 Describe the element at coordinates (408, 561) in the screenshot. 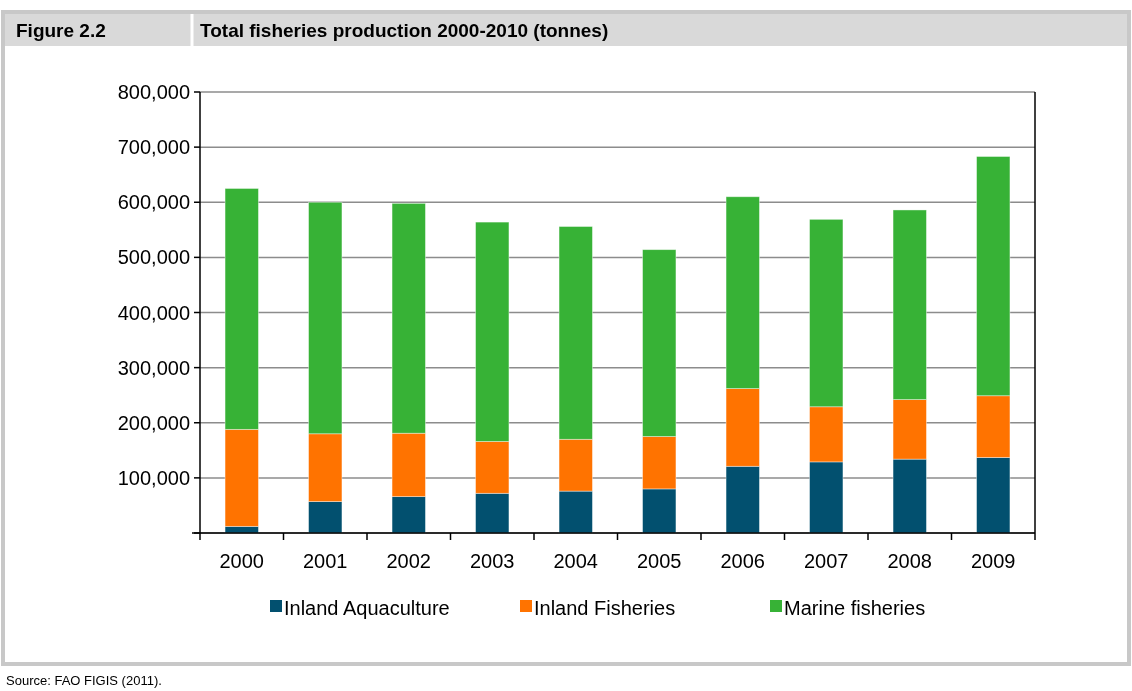

I see `x-tick-label: 2002` at that location.